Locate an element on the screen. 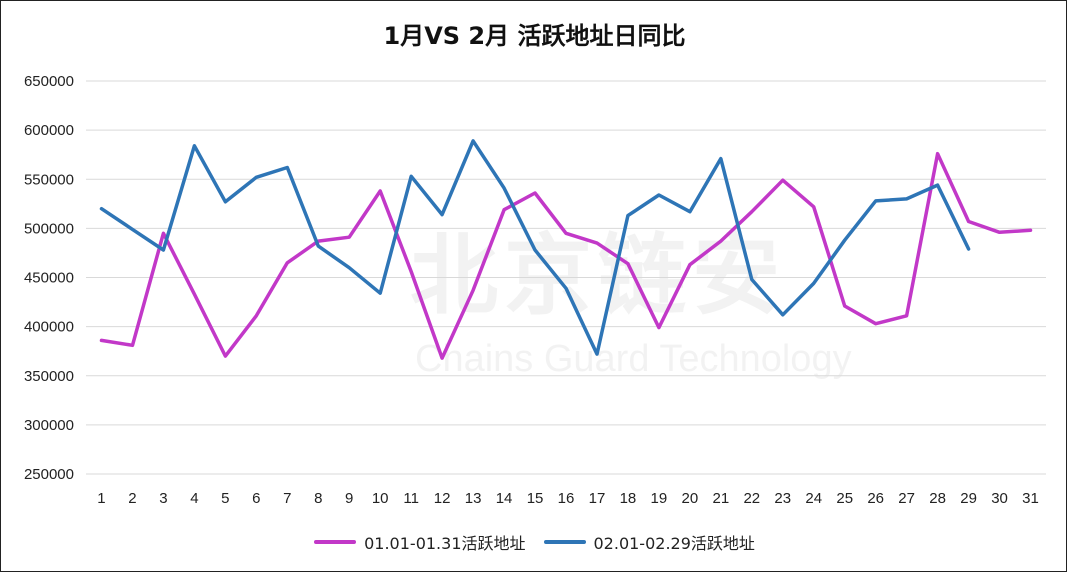  x-tick-label: 16 is located at coordinates (566, 498).